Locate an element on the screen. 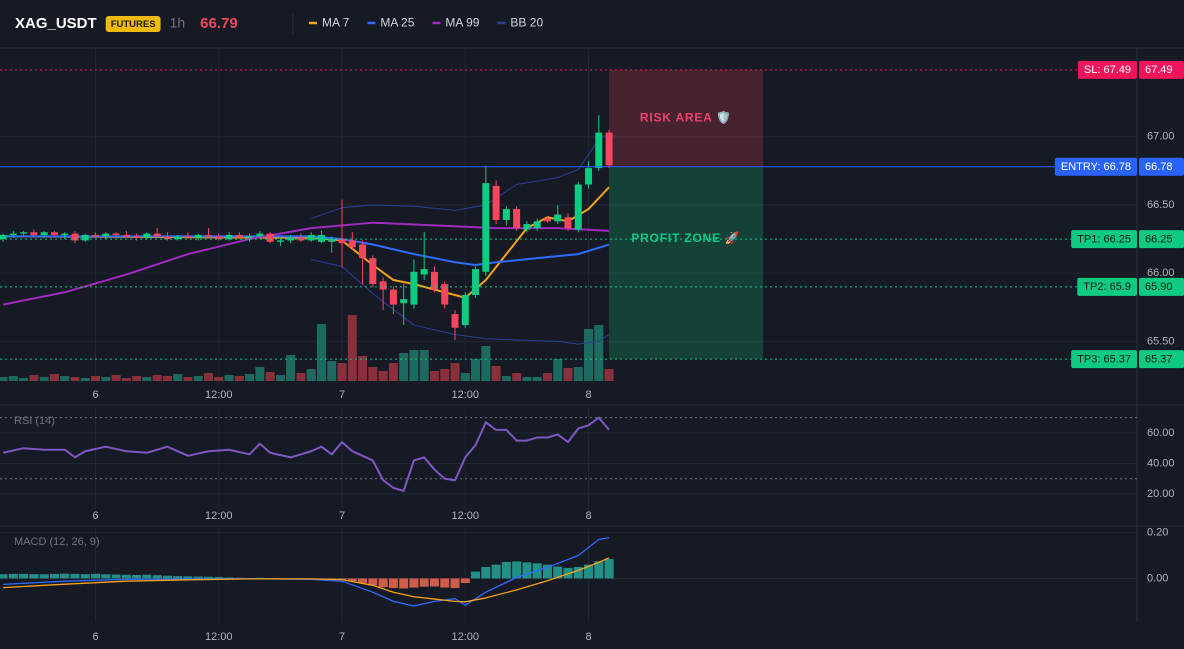 The image size is (1184, 649). level-price: 67.49 is located at coordinates (1159, 70).